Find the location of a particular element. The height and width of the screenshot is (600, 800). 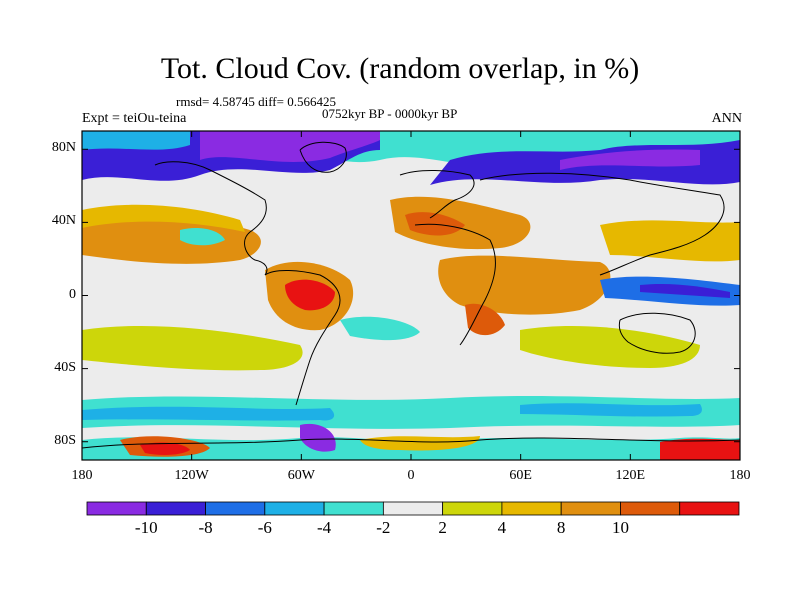

coastline-greenland is located at coordinates (323, 157).